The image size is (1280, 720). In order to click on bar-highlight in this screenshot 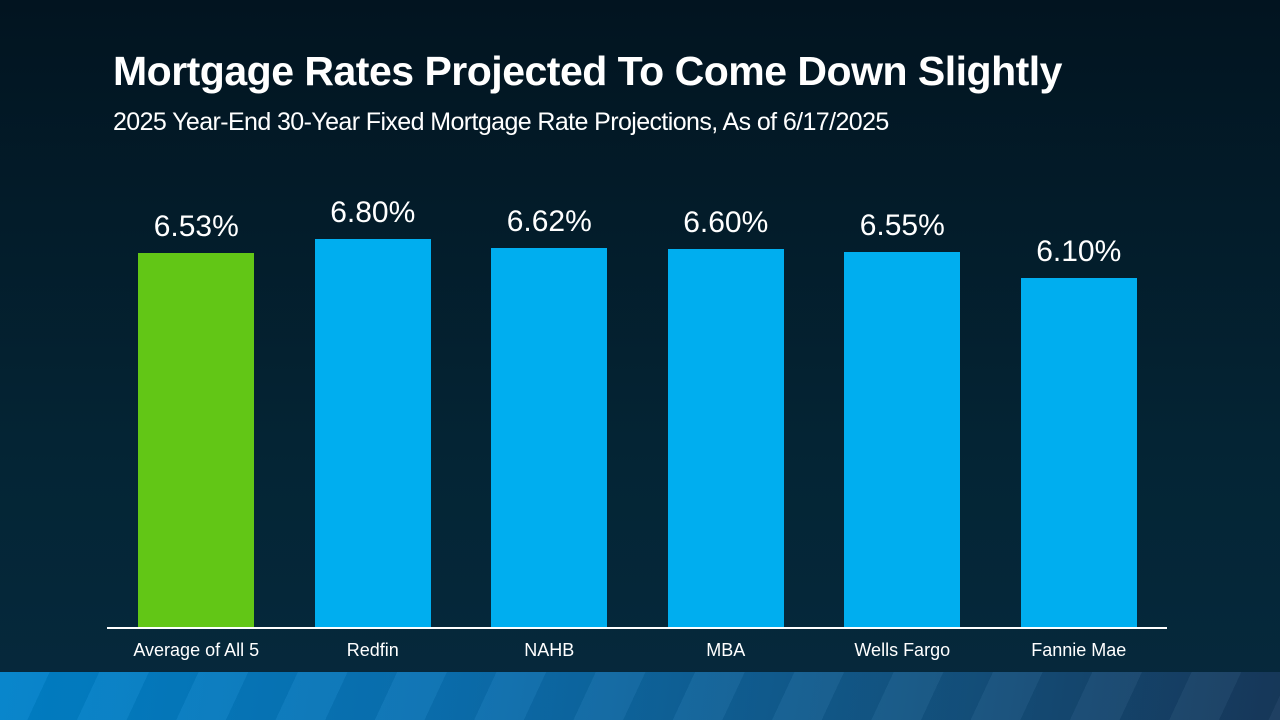, I will do `click(196, 440)`.